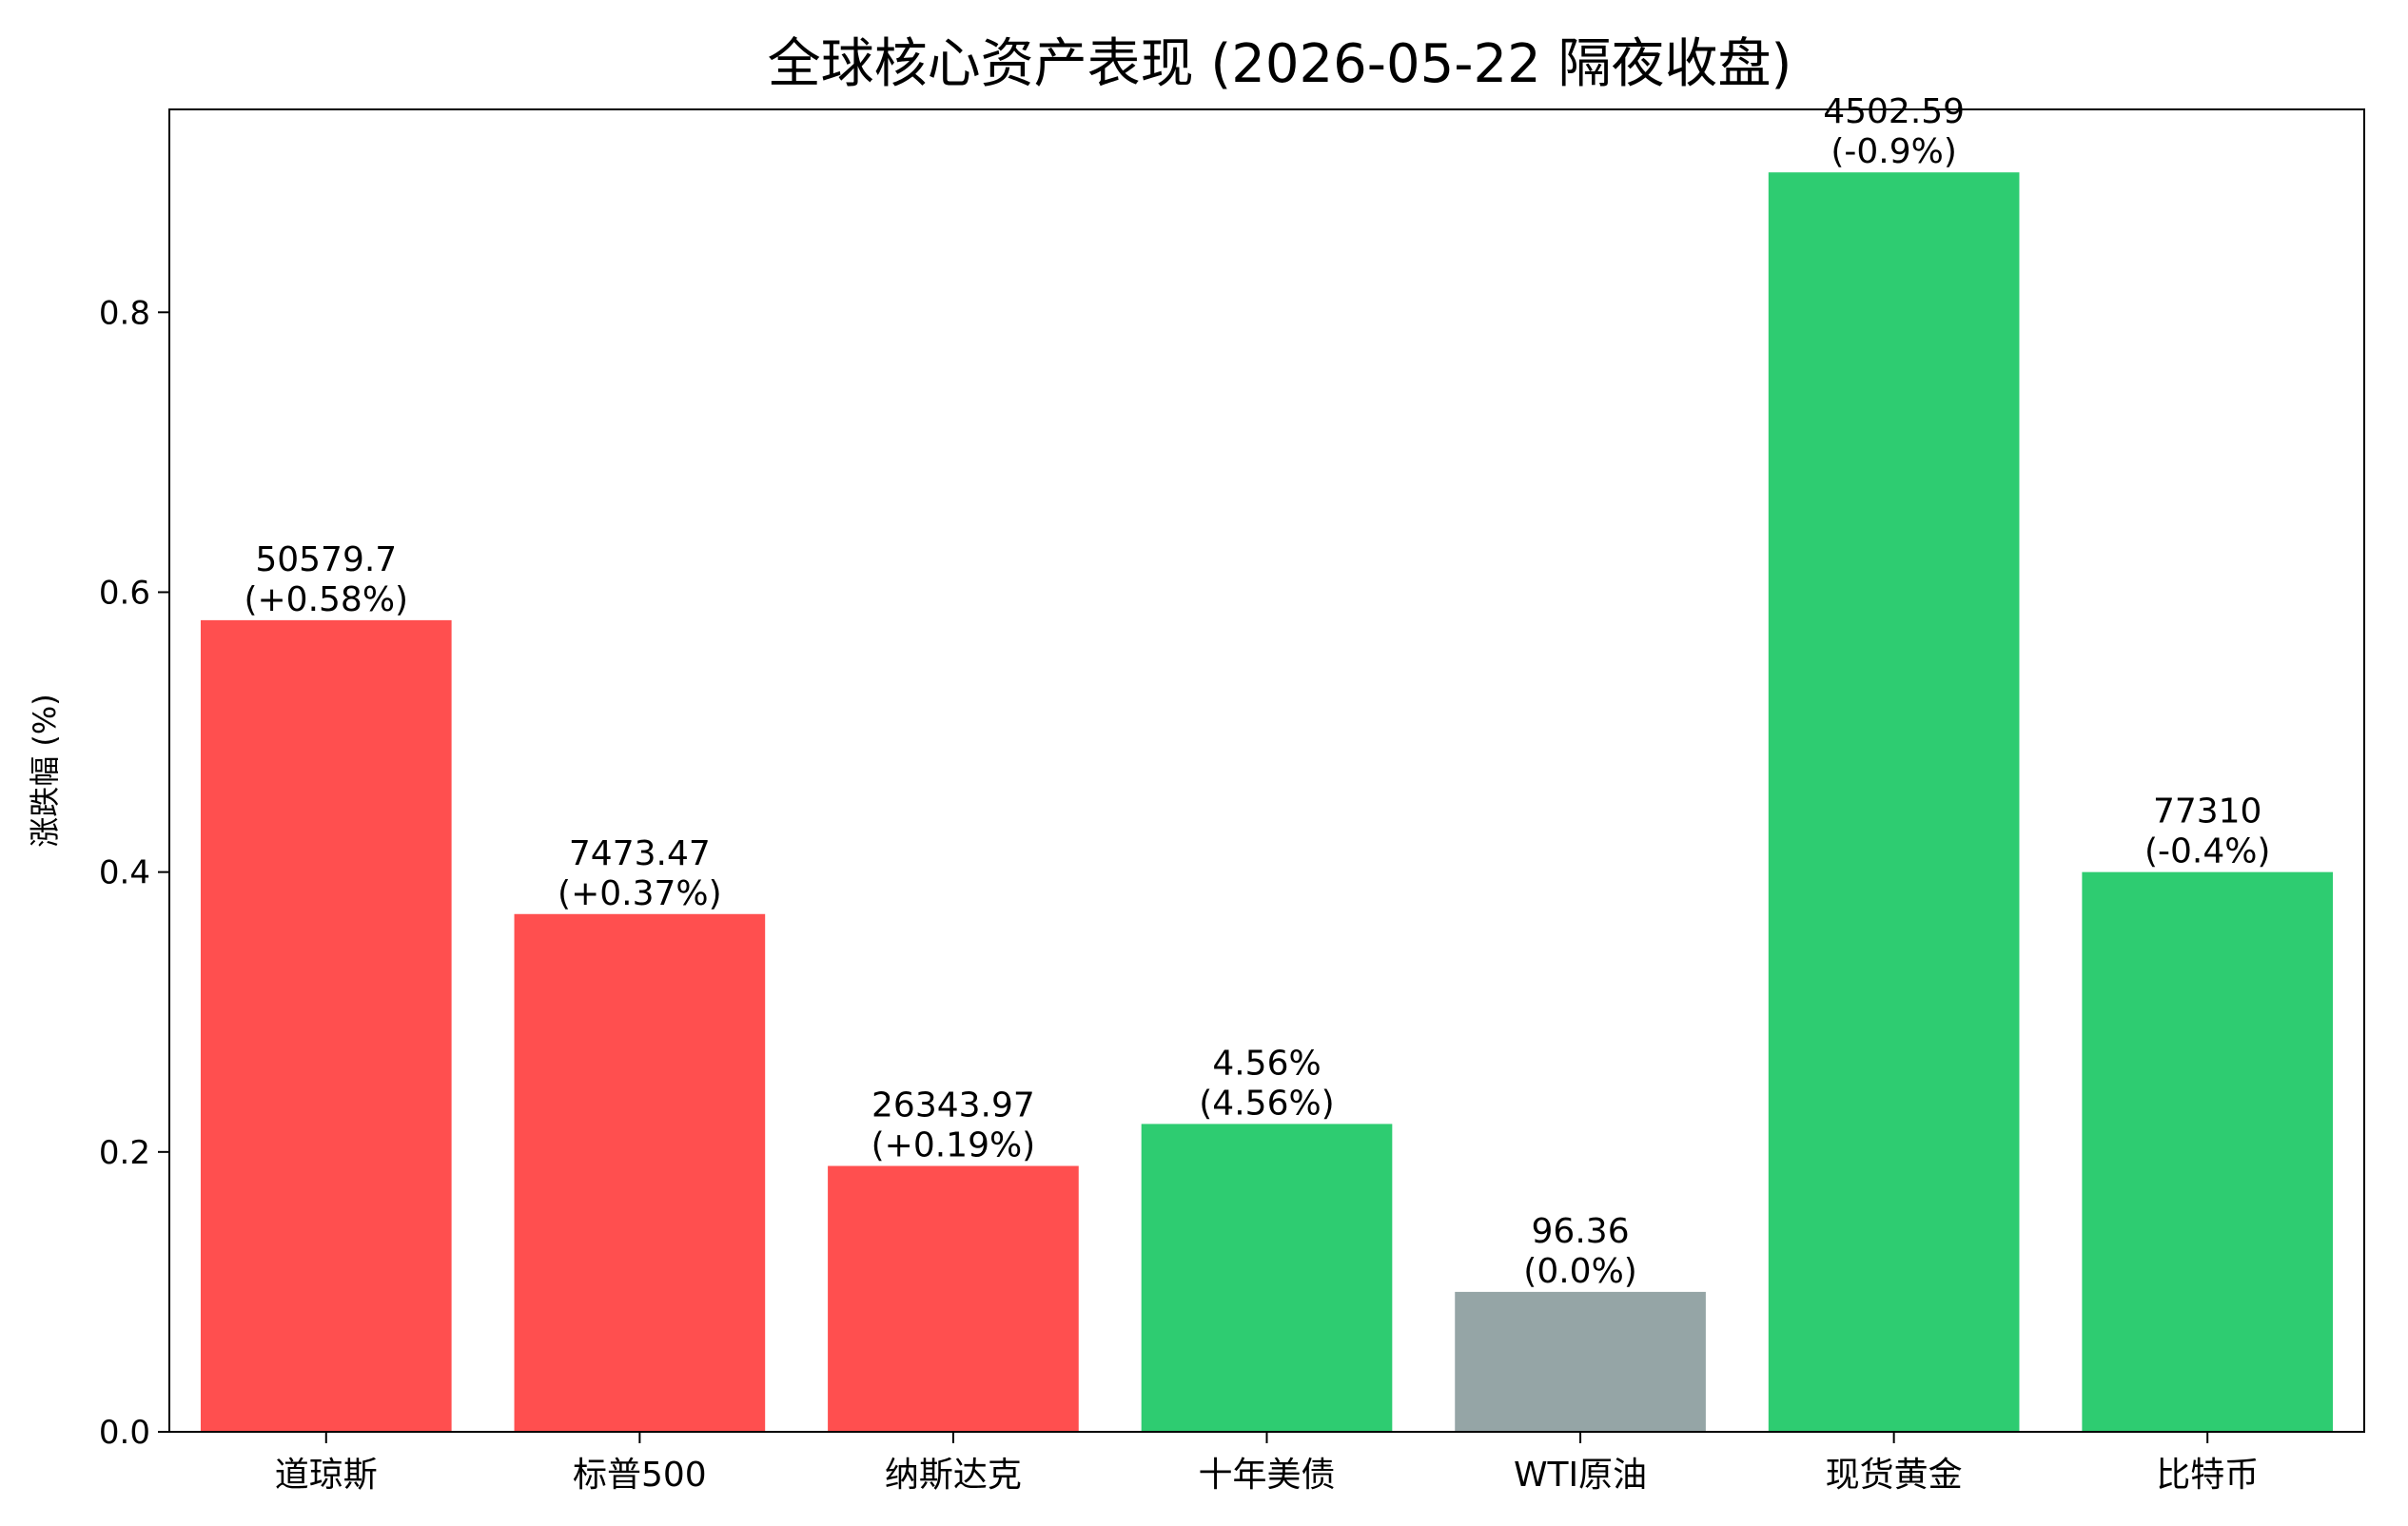  I want to click on x-tick-label-1: 道琼斯, so click(326, 1475).